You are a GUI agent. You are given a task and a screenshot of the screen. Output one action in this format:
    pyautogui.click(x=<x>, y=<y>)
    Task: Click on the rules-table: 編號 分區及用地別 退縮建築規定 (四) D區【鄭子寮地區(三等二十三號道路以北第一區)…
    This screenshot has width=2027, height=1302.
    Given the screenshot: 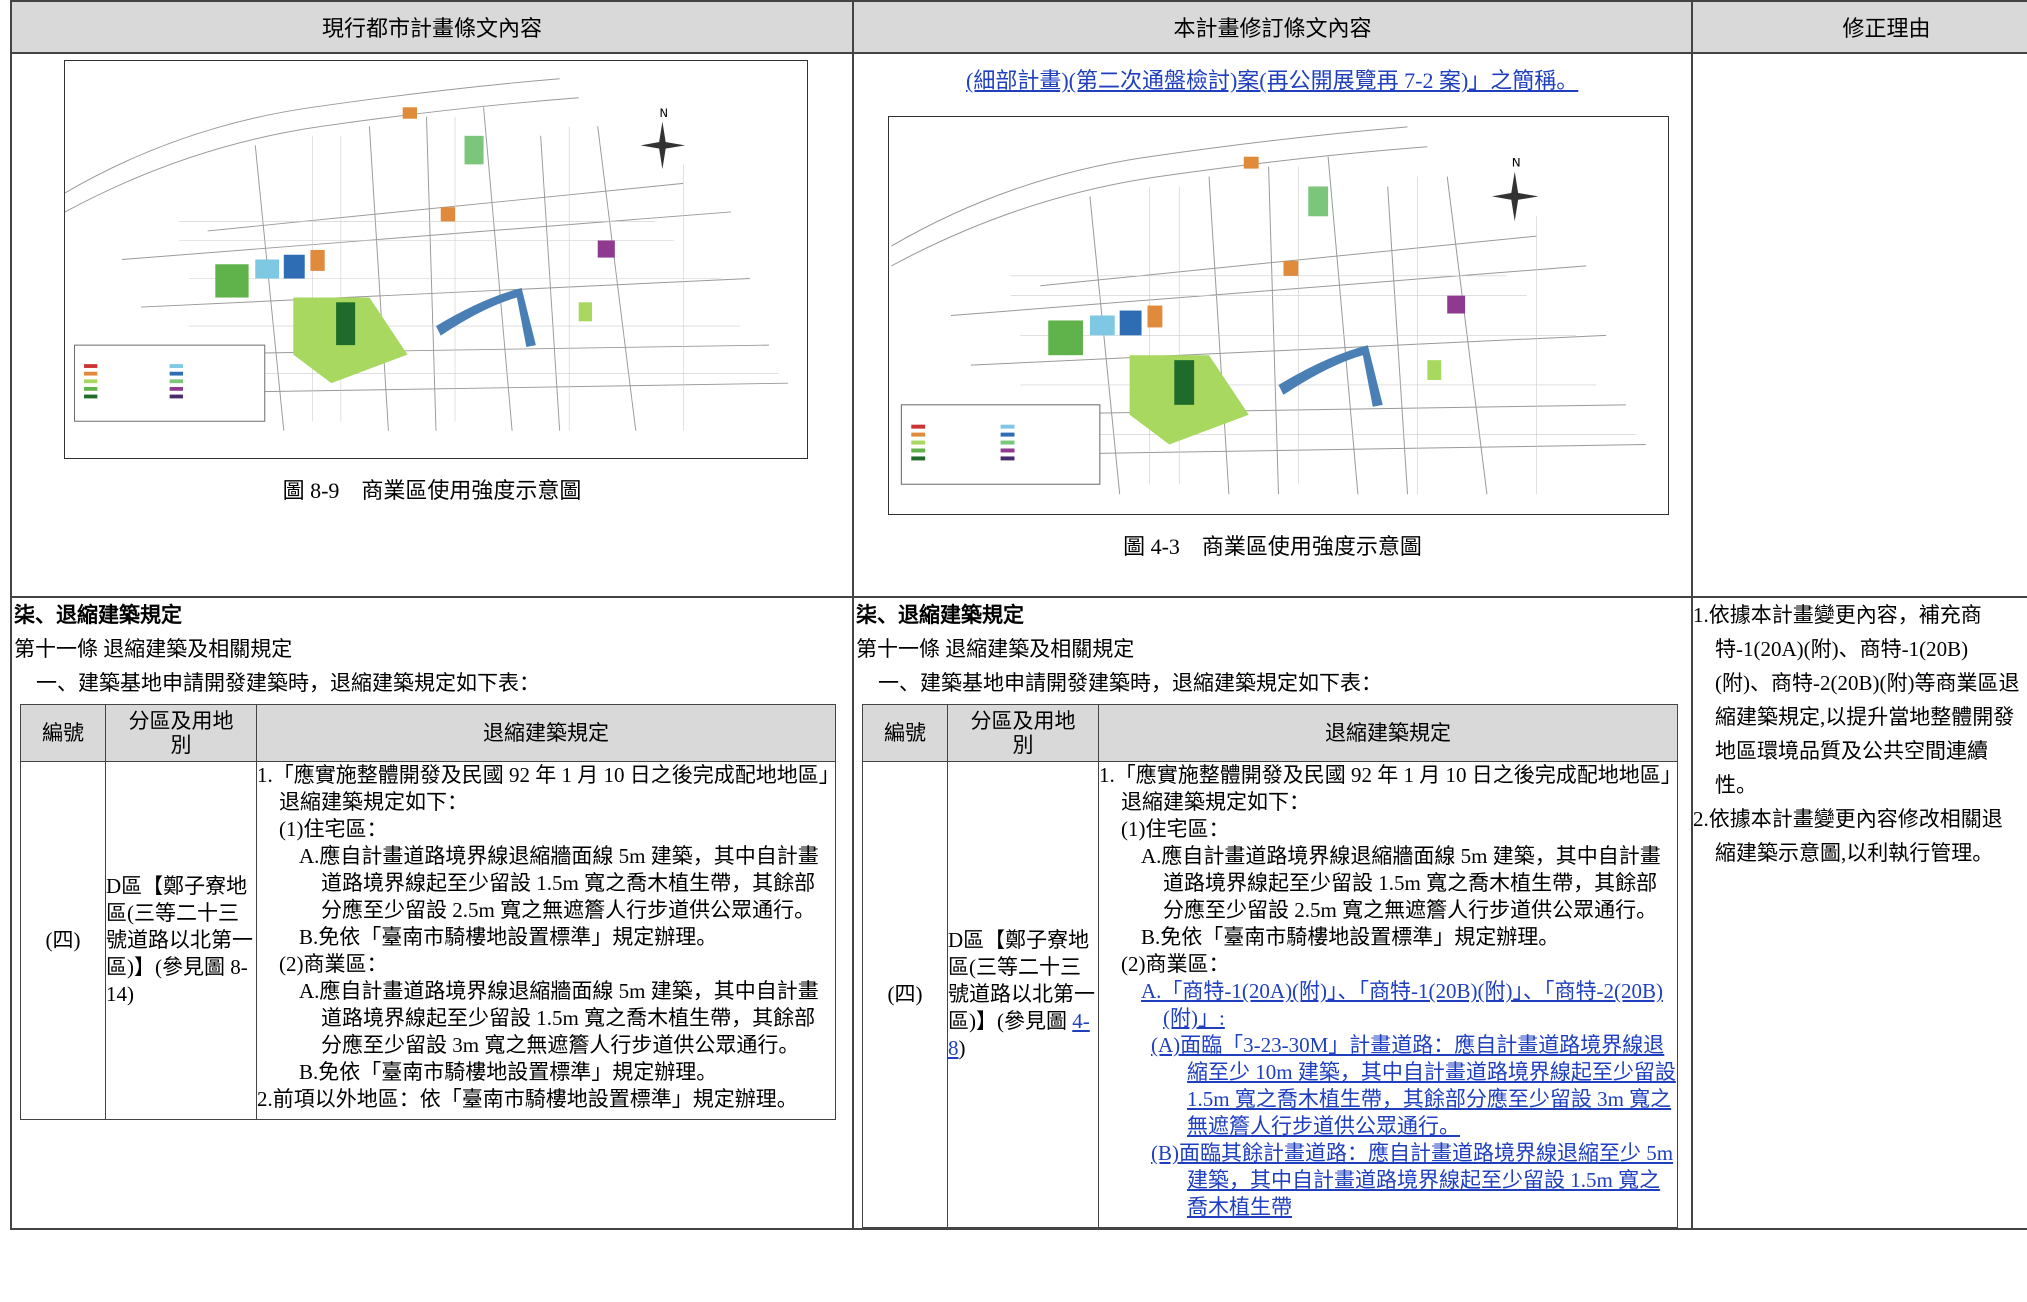 What is the action you would take?
    pyautogui.click(x=428, y=912)
    